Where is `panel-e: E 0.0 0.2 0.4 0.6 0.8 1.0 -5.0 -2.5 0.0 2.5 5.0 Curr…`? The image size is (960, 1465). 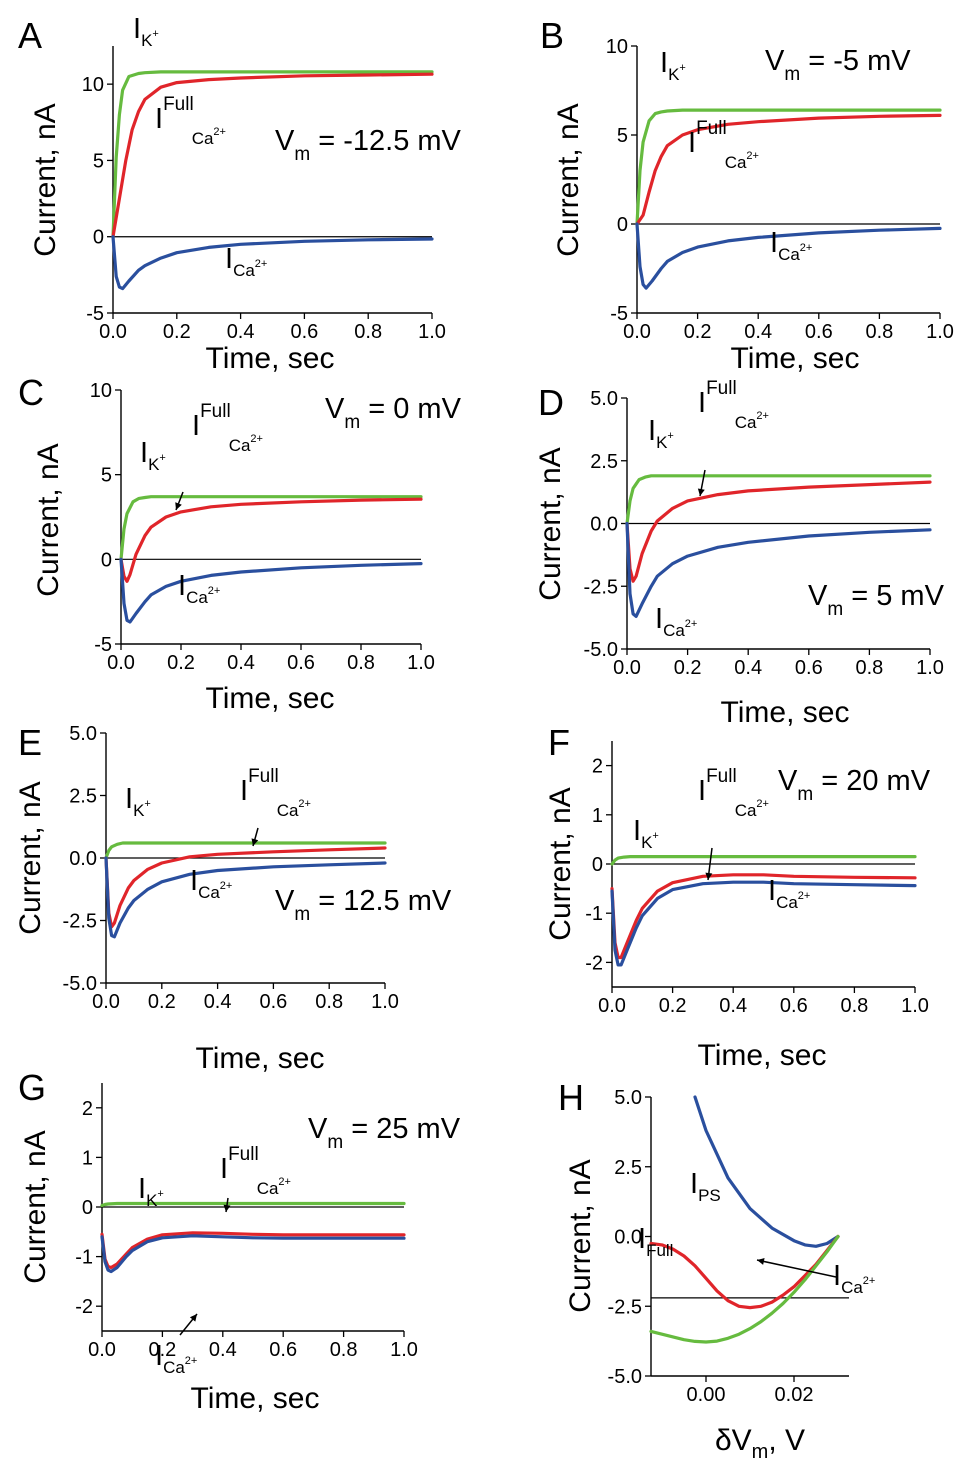 panel-e: E 0.0 0.2 0.4 0.6 0.8 1.0 -5.0 -2.5 0.0 2.5 5.0 Curr… is located at coordinates (233, 898).